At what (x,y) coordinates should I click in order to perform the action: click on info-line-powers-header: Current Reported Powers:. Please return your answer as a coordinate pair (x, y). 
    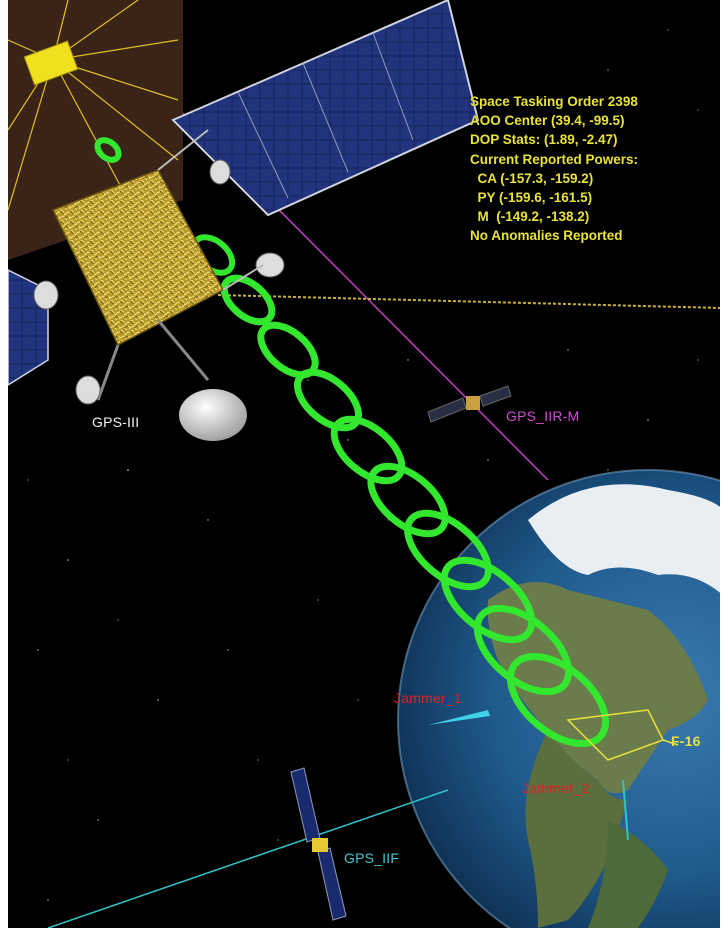
    Looking at the image, I should click on (554, 159).